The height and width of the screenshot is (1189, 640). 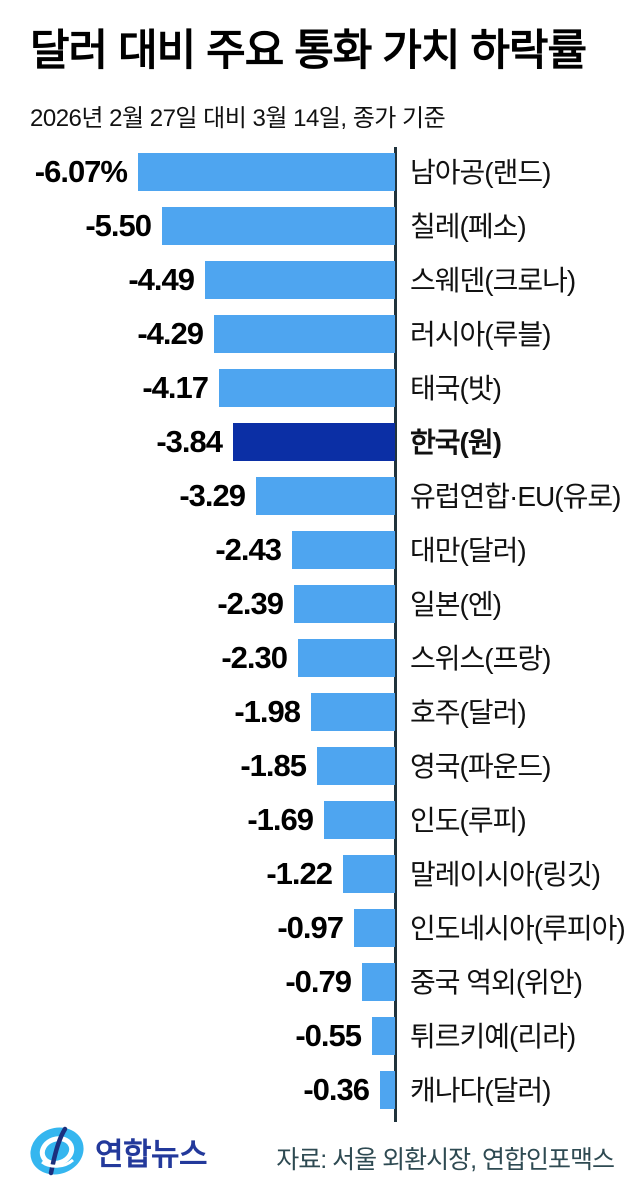 I want to click on bar-row: -1.22 말레이시아(링깃), so click(x=320, y=874).